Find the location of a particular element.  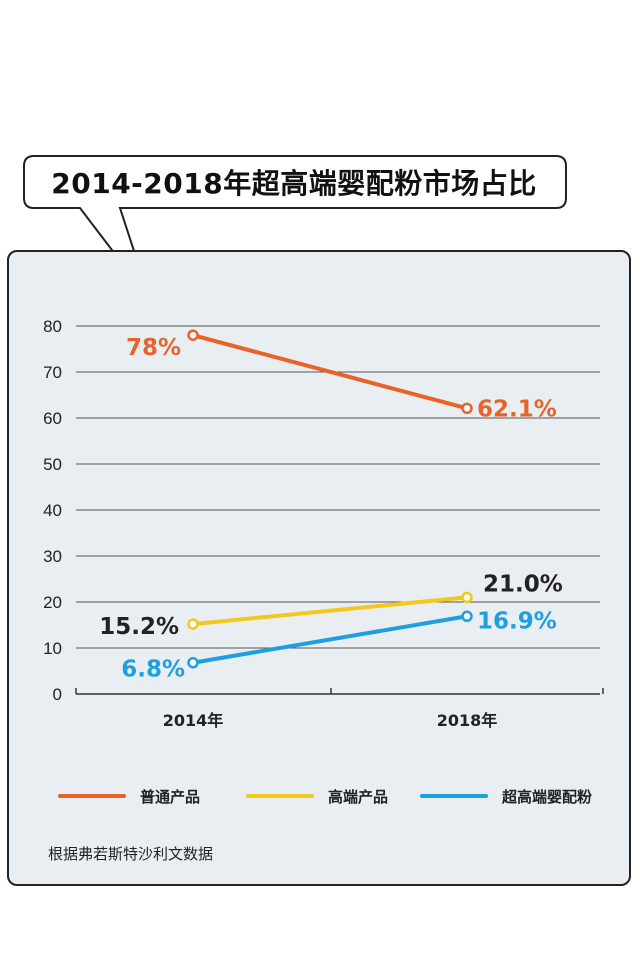

legend-label-regular: 普通产品 is located at coordinates (170, 796).